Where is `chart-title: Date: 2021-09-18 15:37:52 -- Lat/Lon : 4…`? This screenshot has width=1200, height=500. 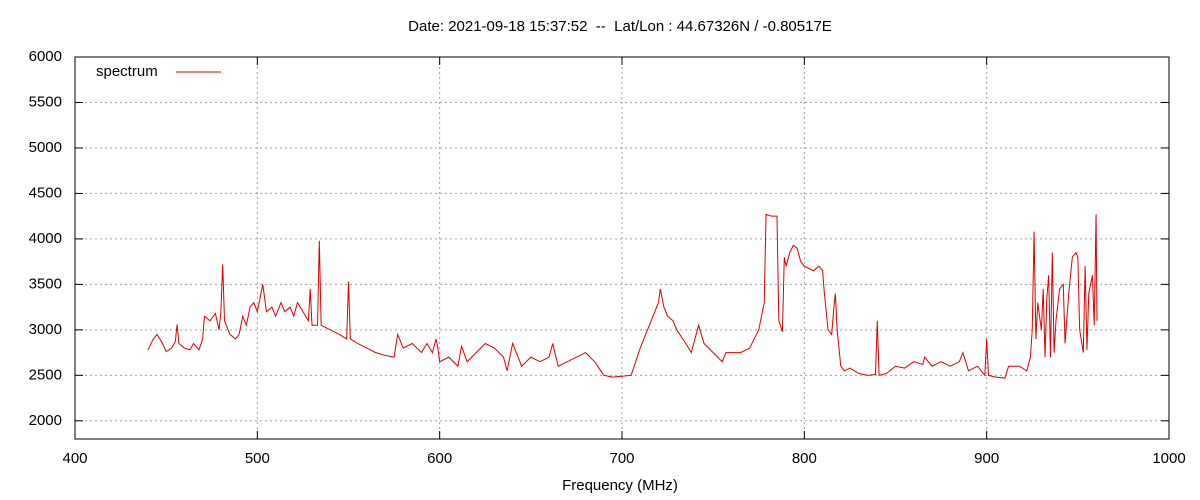 chart-title: Date: 2021-09-18 15:37:52 -- Lat/Lon : 4… is located at coordinates (620, 26).